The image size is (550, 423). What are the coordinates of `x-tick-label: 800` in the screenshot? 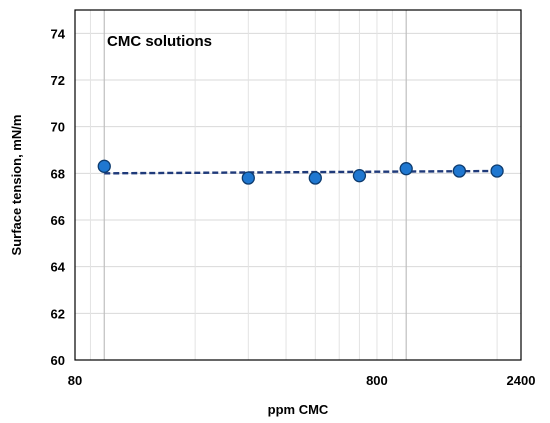 It's located at (377, 380).